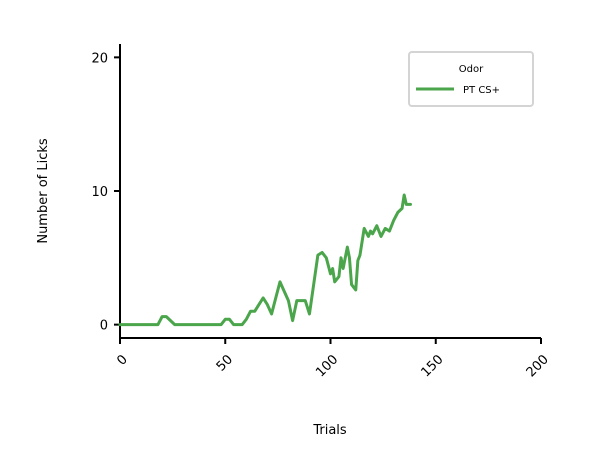 The image size is (600, 450). I want to click on x-axis-label: Trials, so click(329, 430).